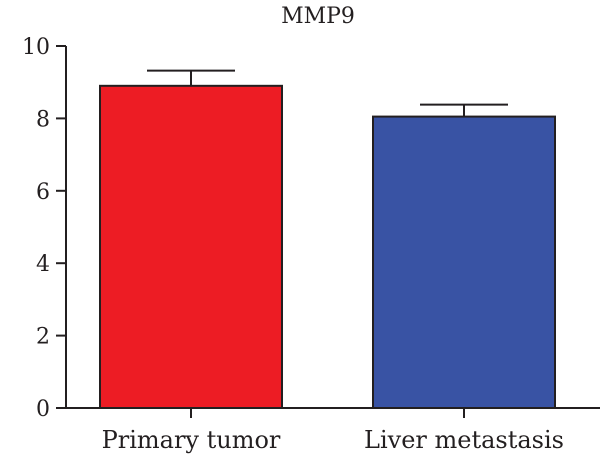 The height and width of the screenshot is (461, 600). Describe the element at coordinates (43, 192) in the screenshot. I see `y-tick-label: 6` at that location.